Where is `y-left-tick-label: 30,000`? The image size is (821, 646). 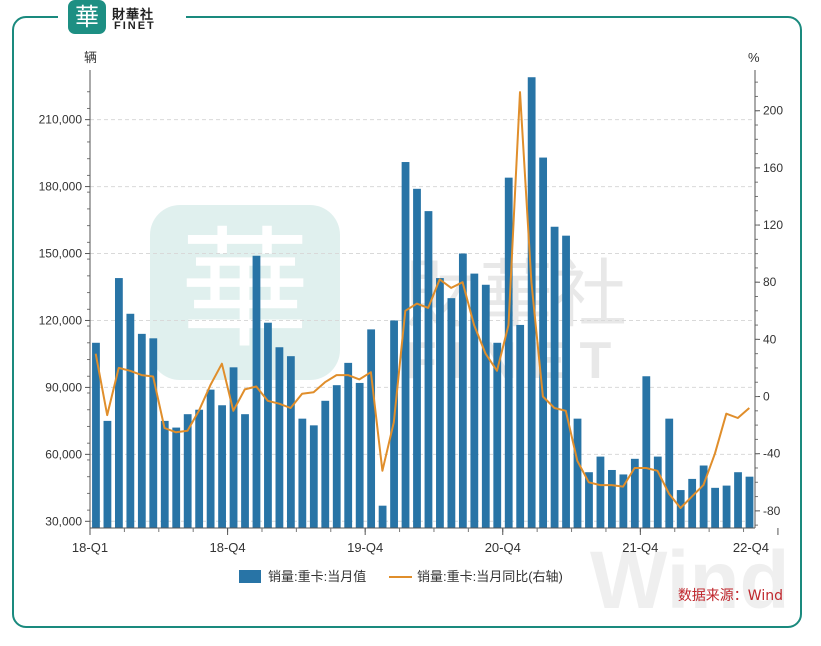 y-left-tick-label: 30,000 is located at coordinates (63, 521).